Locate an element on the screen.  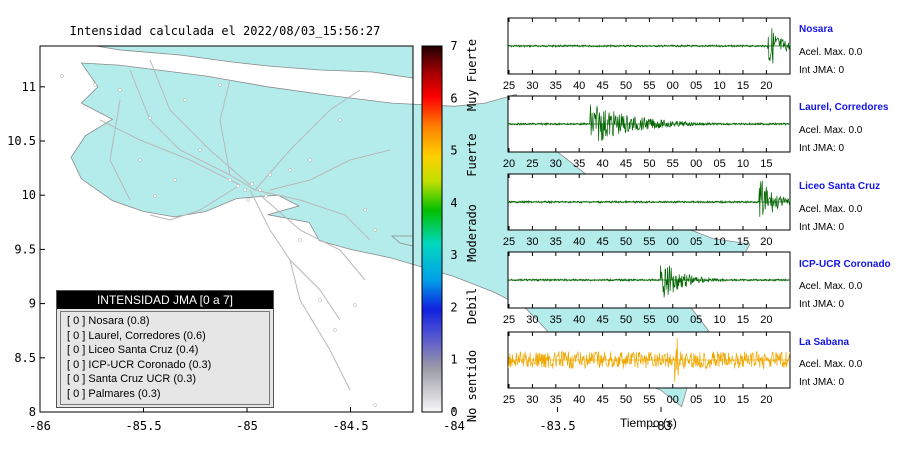
colorbar-category-label: Muy Fuerte is located at coordinates (472, 75).